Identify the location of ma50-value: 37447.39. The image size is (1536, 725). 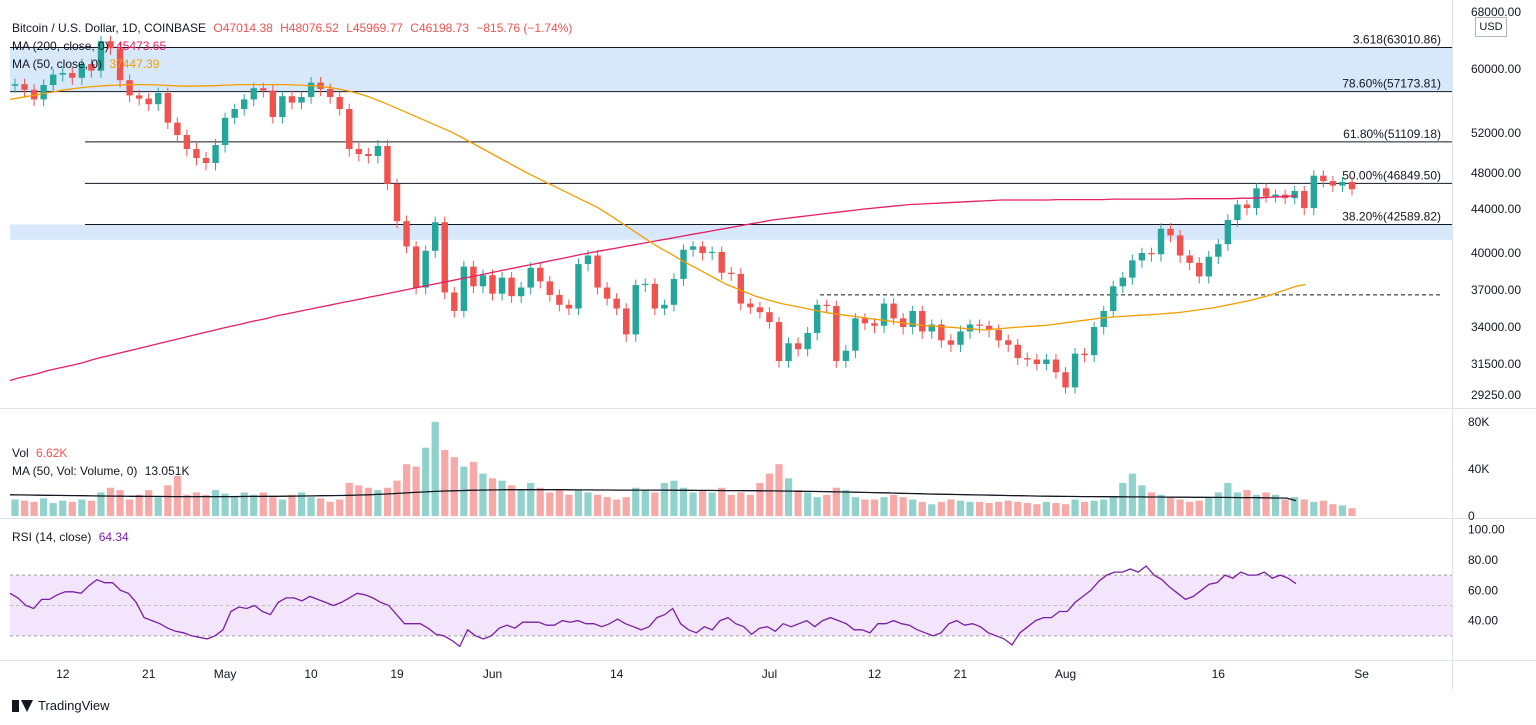
(134, 64).